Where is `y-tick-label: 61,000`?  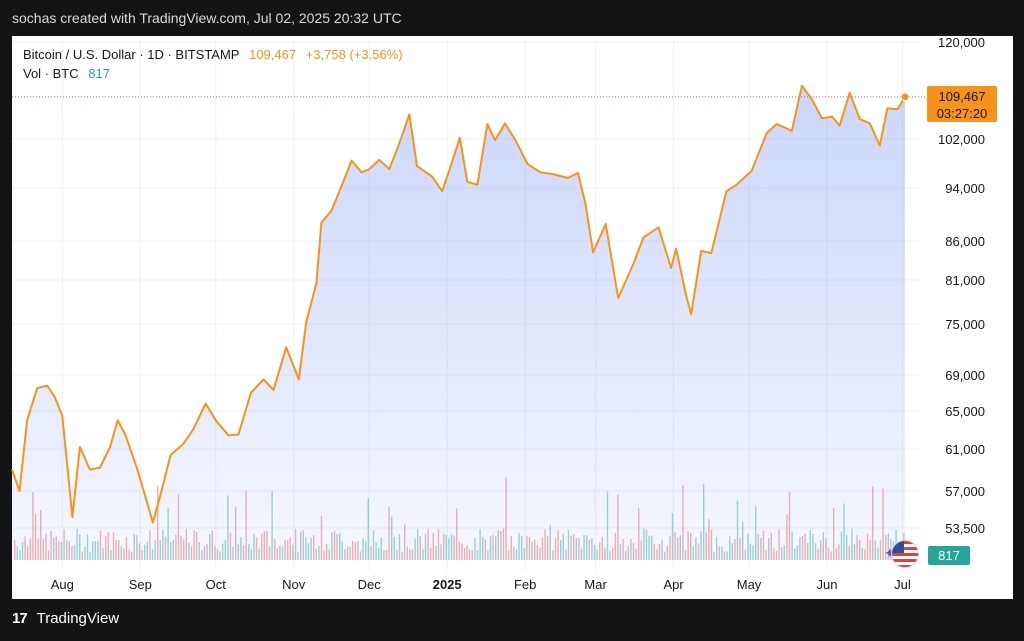
y-tick-label: 61,000 is located at coordinates (965, 449).